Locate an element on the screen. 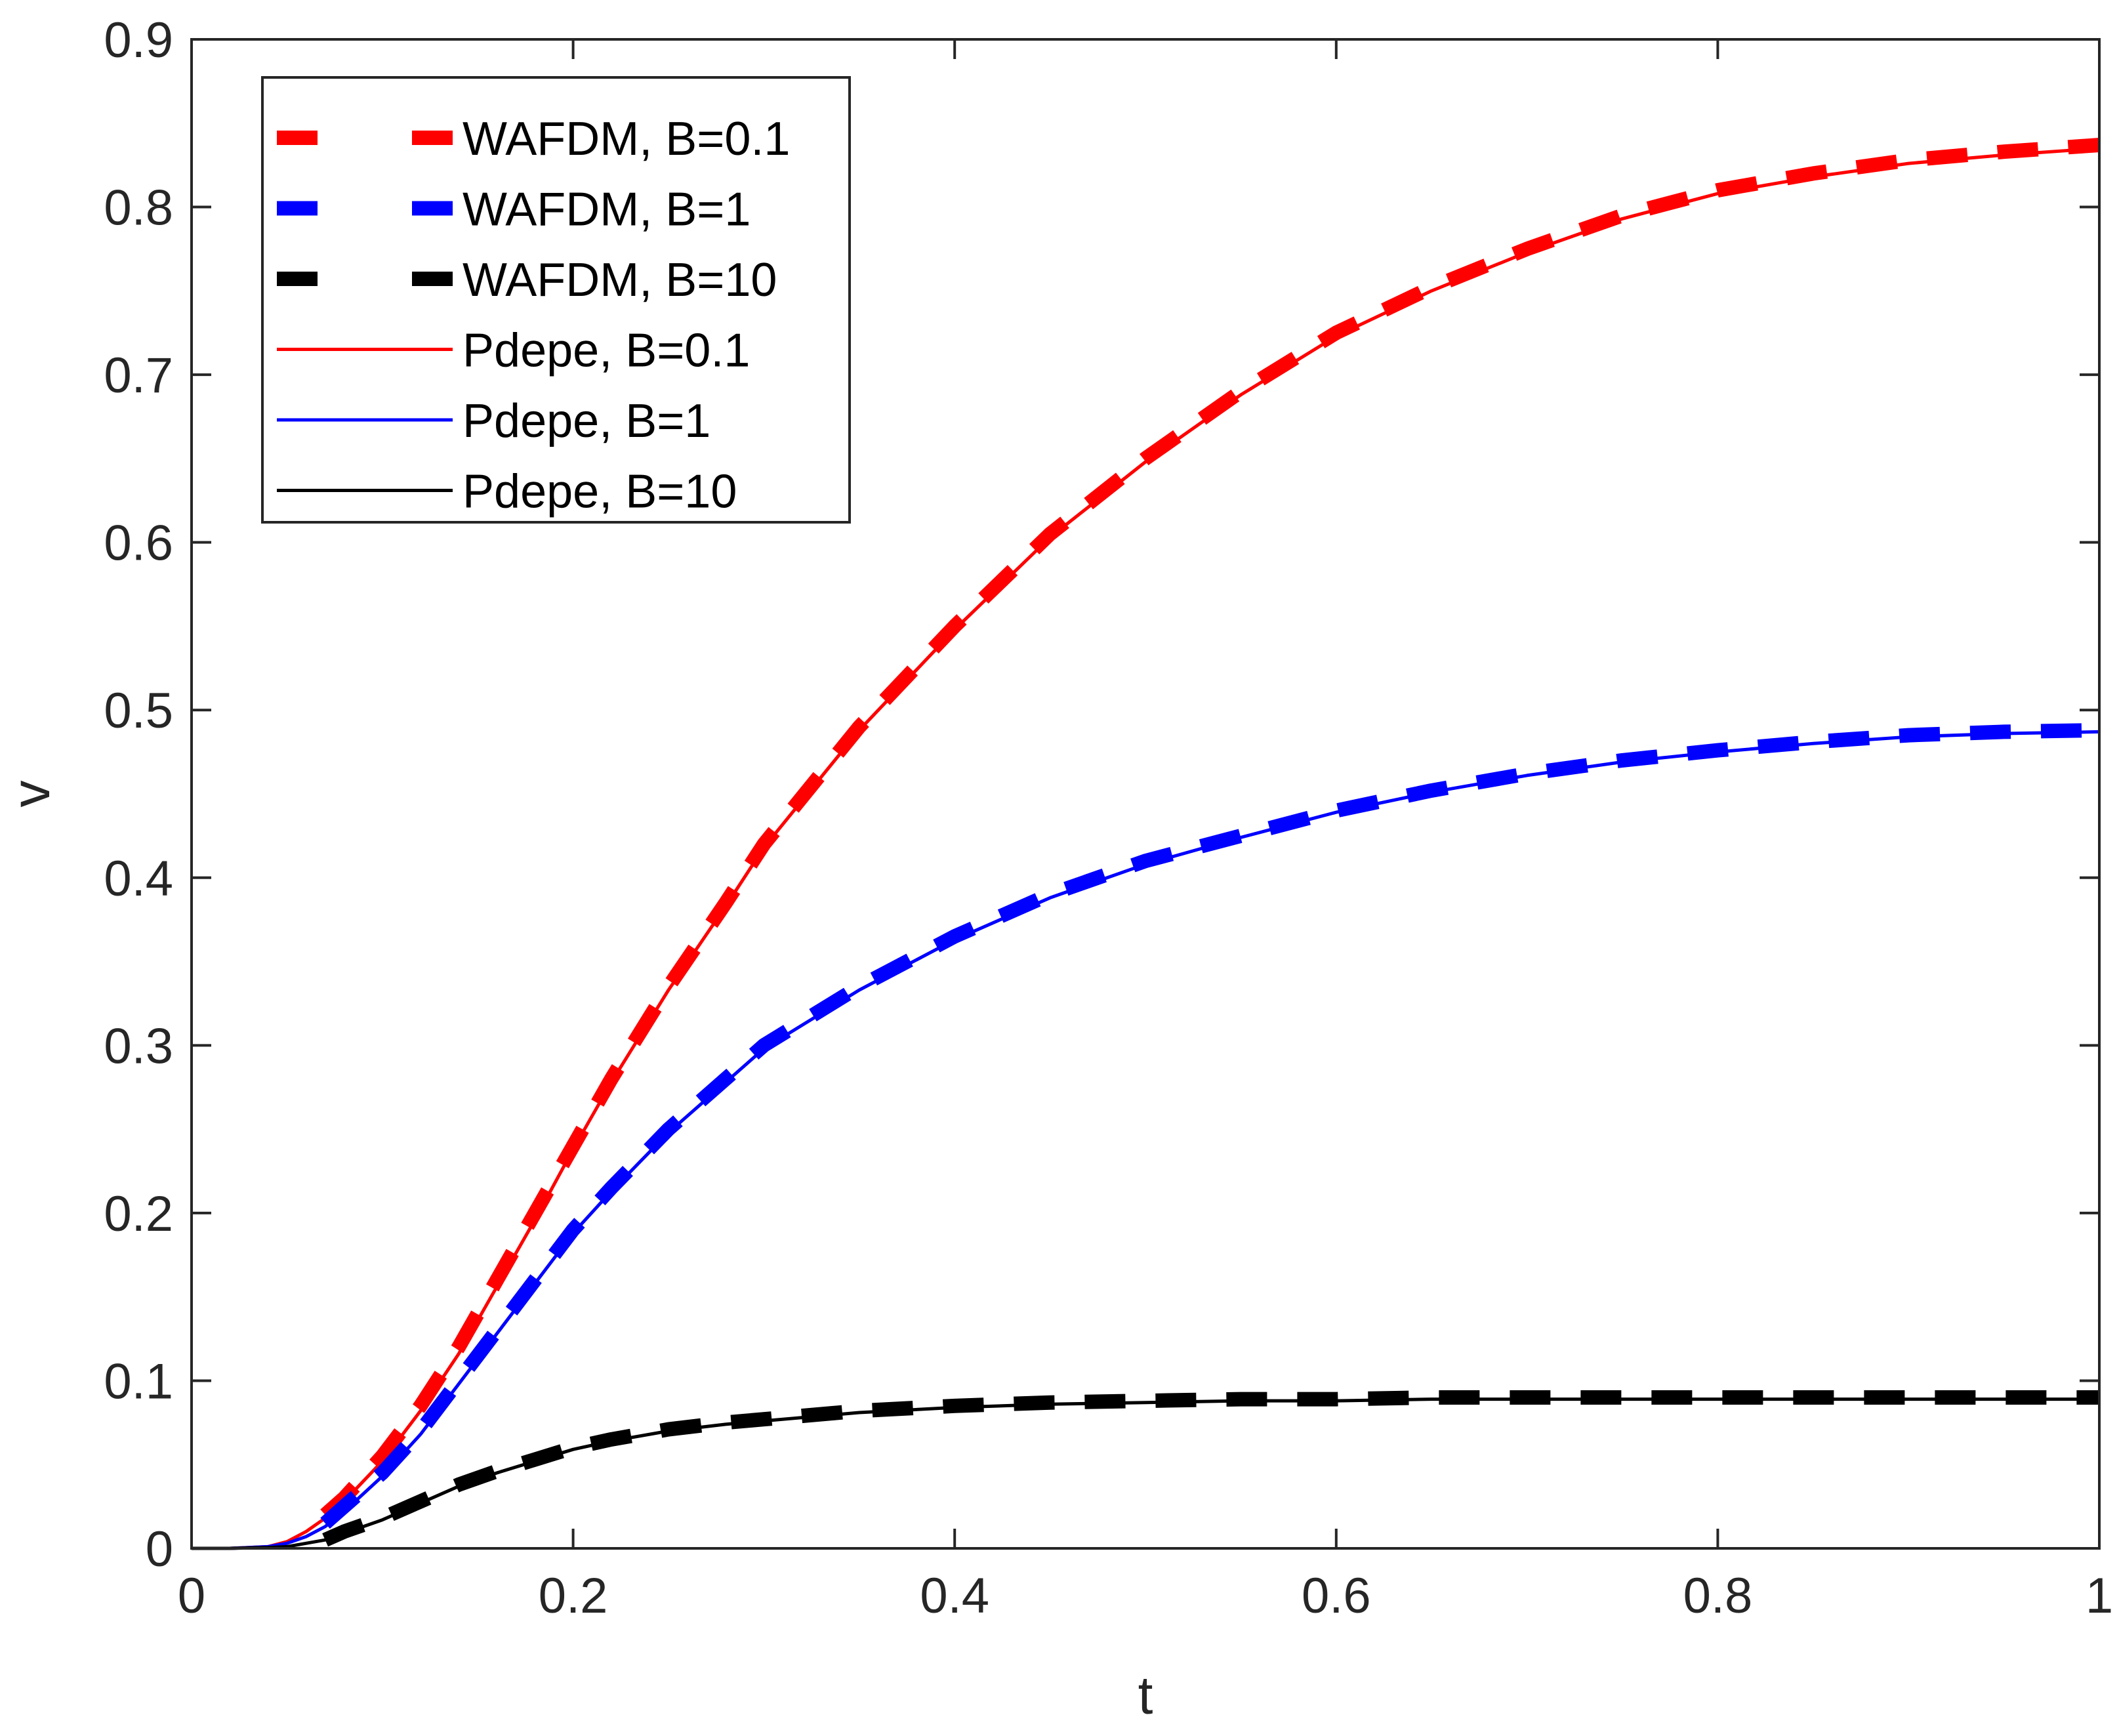 This screenshot has width=2119, height=1736. legend-label-2: WAFDM, B=1 is located at coordinates (607, 210).